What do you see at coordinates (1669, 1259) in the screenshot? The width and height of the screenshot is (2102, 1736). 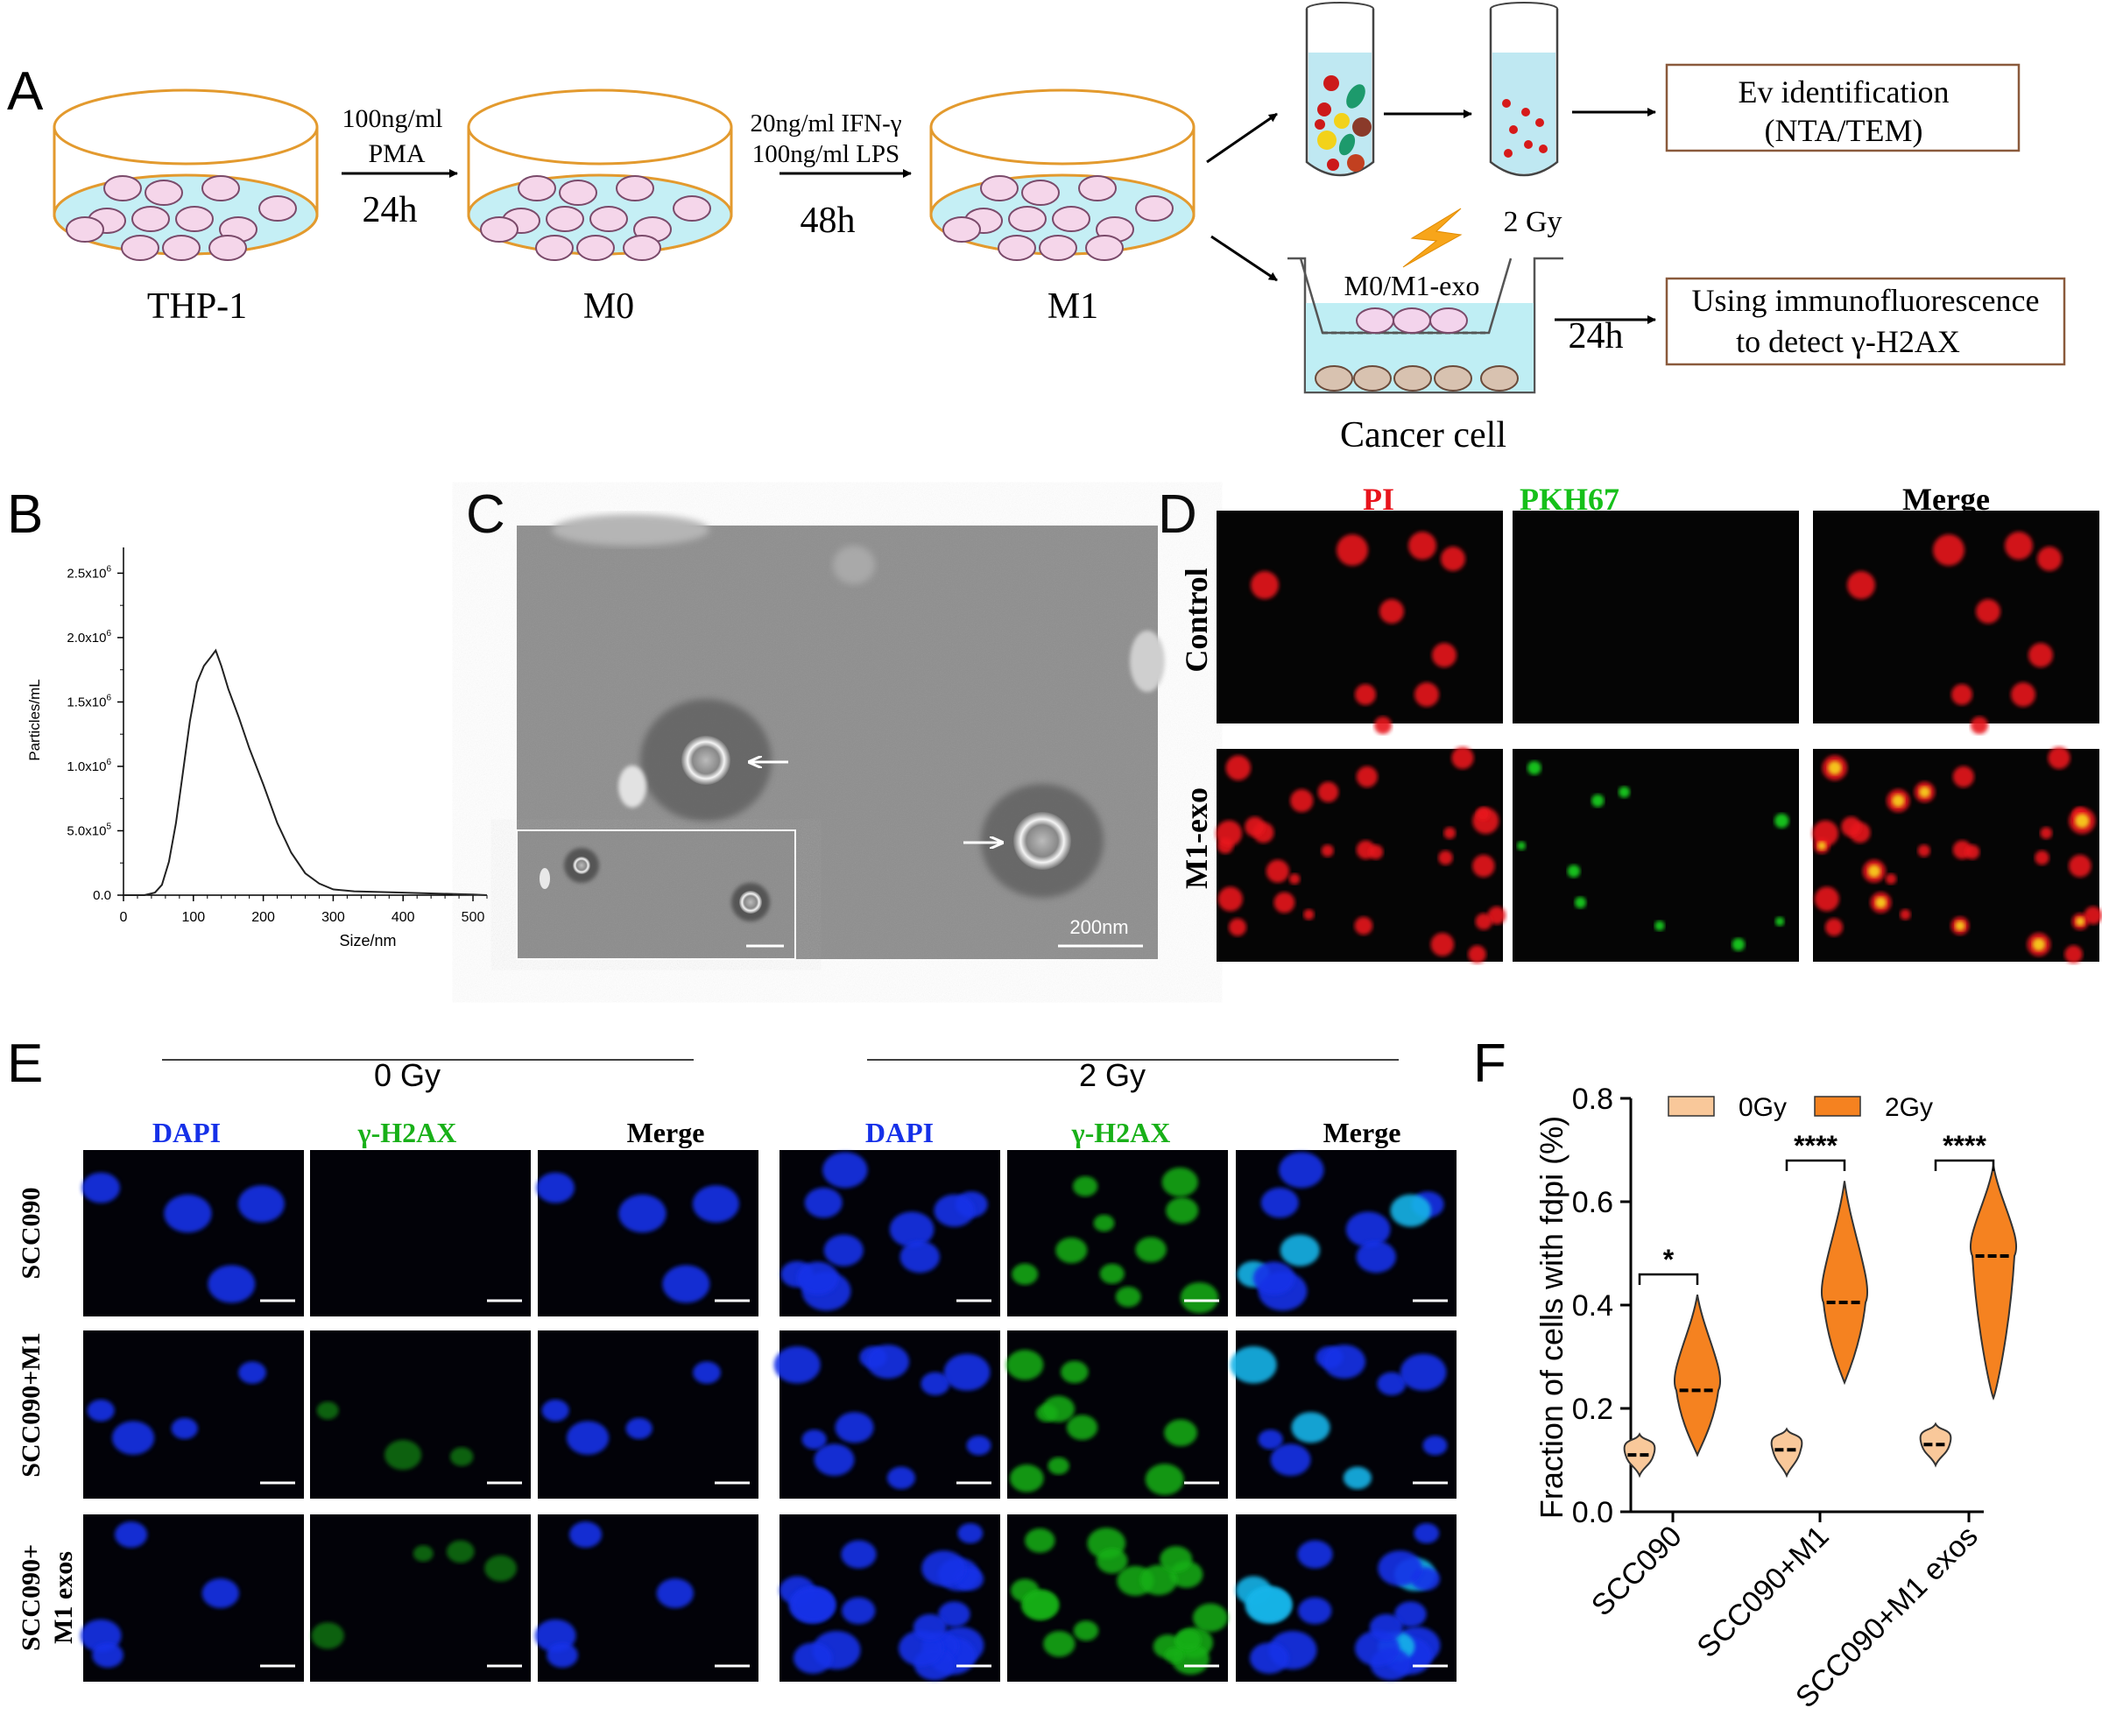 I see `significance-label: *` at bounding box center [1669, 1259].